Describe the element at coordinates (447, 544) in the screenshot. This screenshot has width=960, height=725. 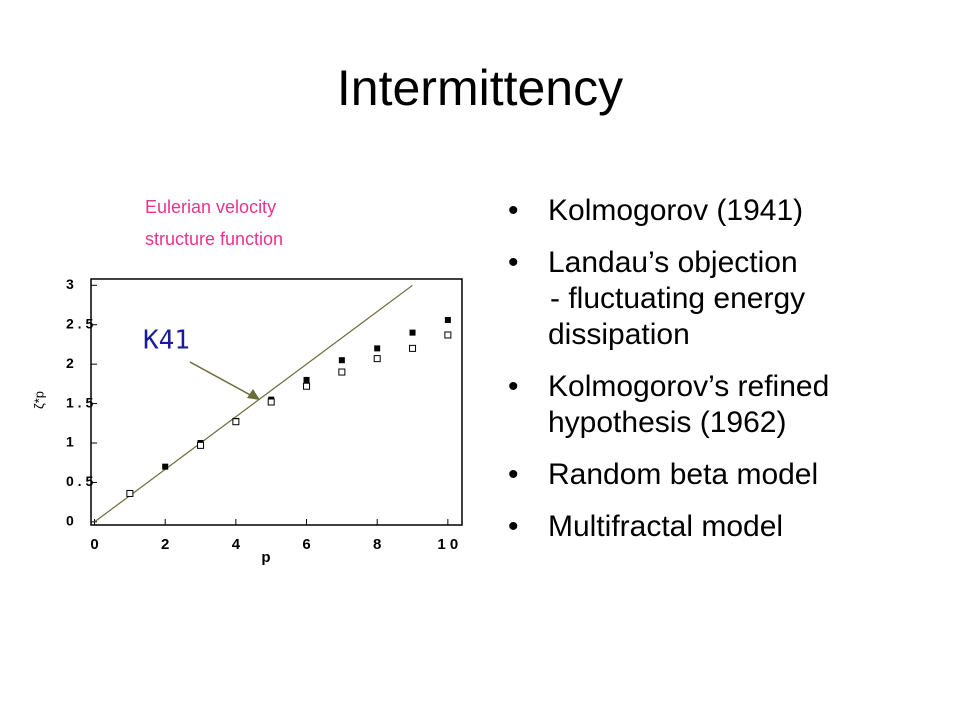
I see `x-tick-label: 1 0` at that location.